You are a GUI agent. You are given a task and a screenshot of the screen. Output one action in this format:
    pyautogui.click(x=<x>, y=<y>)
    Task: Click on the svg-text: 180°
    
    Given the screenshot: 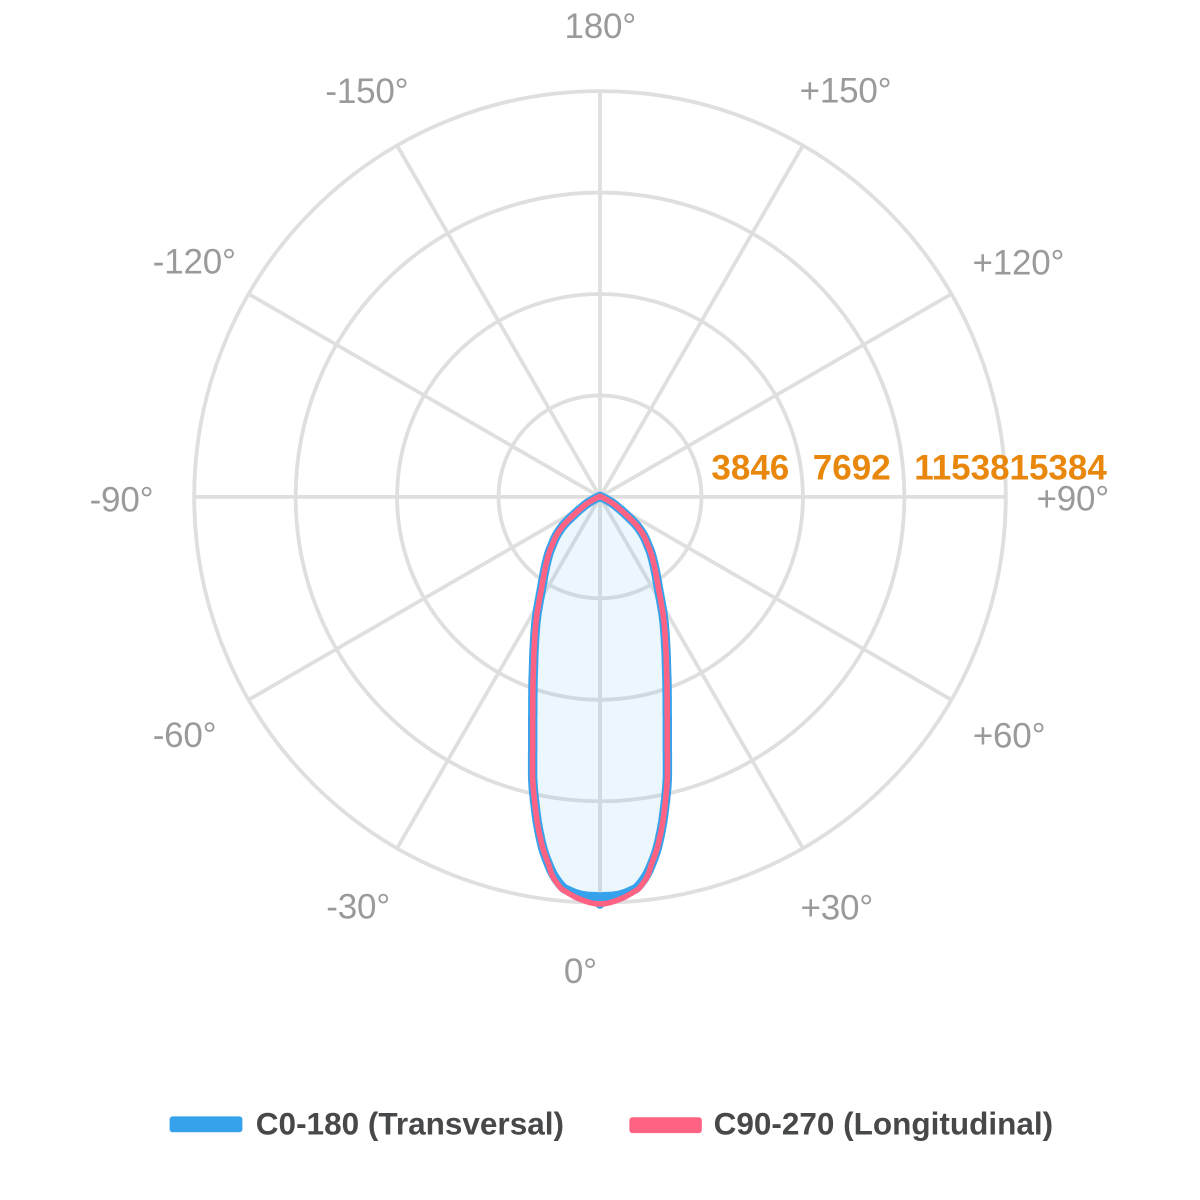 What is the action you would take?
    pyautogui.click(x=601, y=26)
    